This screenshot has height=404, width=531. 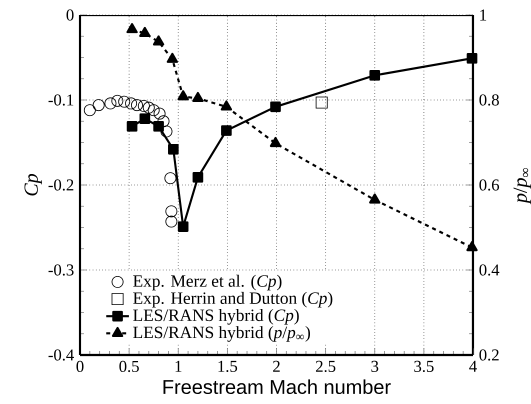 What do you see at coordinates (61, 100) in the screenshot?
I see `y-tick-label: -0.1` at bounding box center [61, 100].